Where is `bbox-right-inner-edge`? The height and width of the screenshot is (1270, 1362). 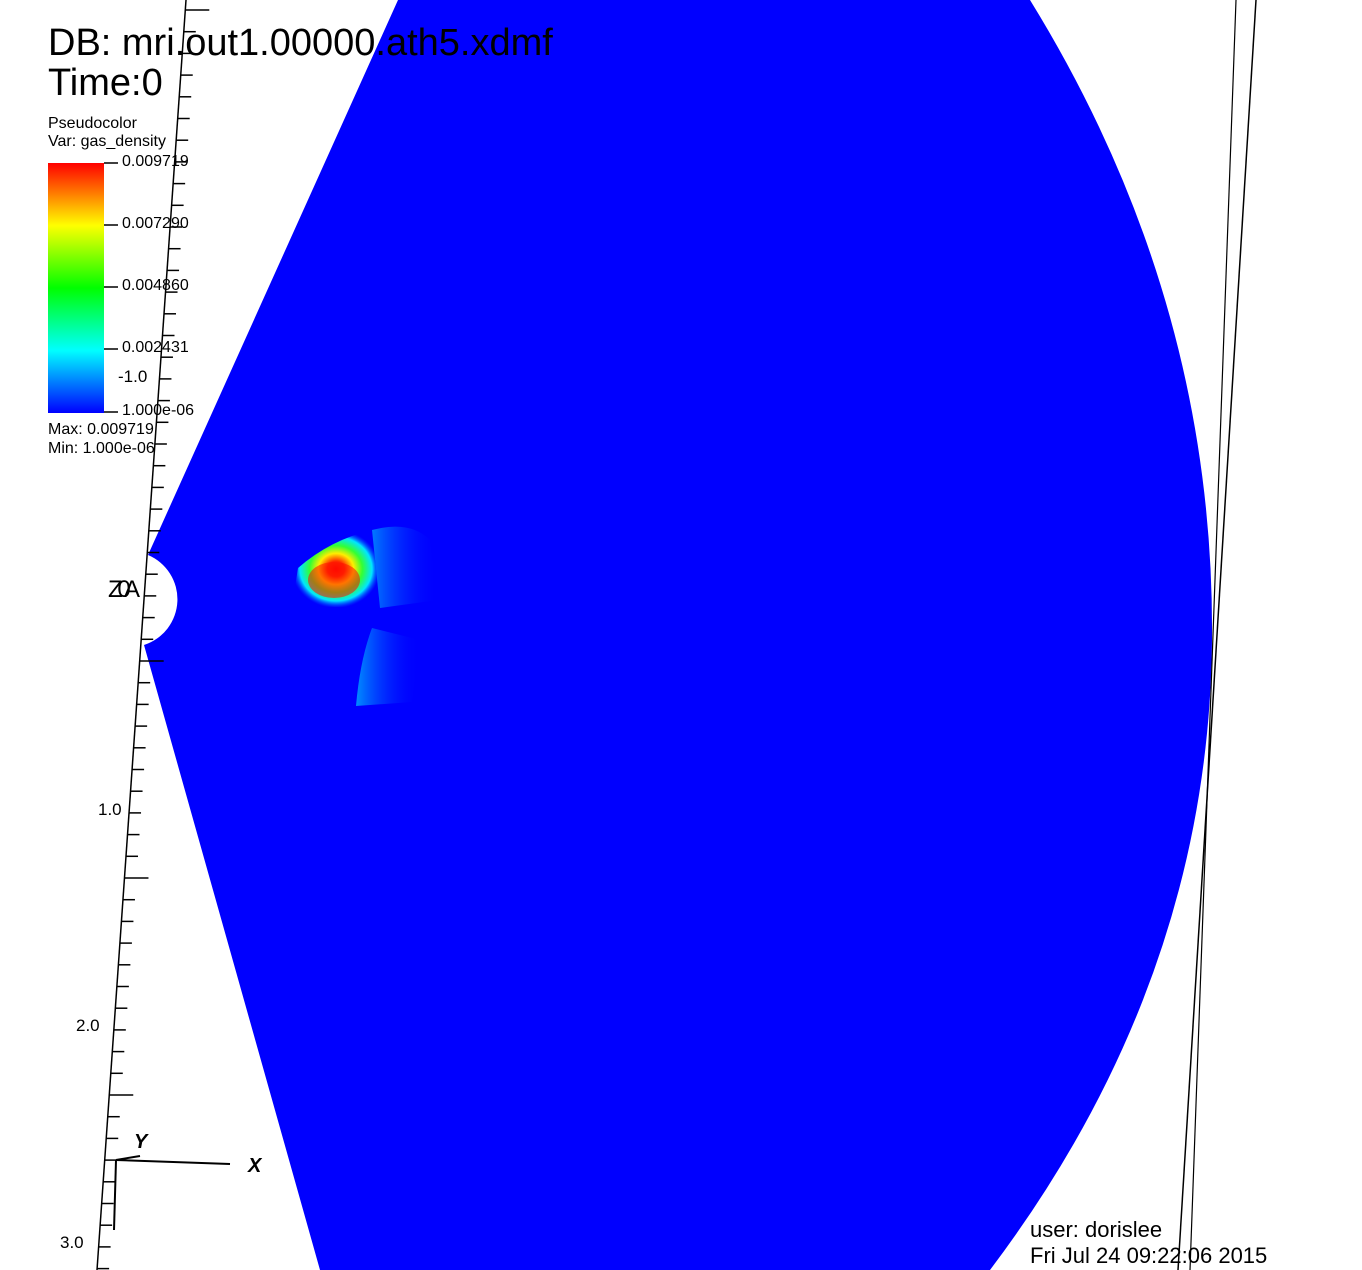
bbox-right-inner-edge is located at coordinates (1213, 635).